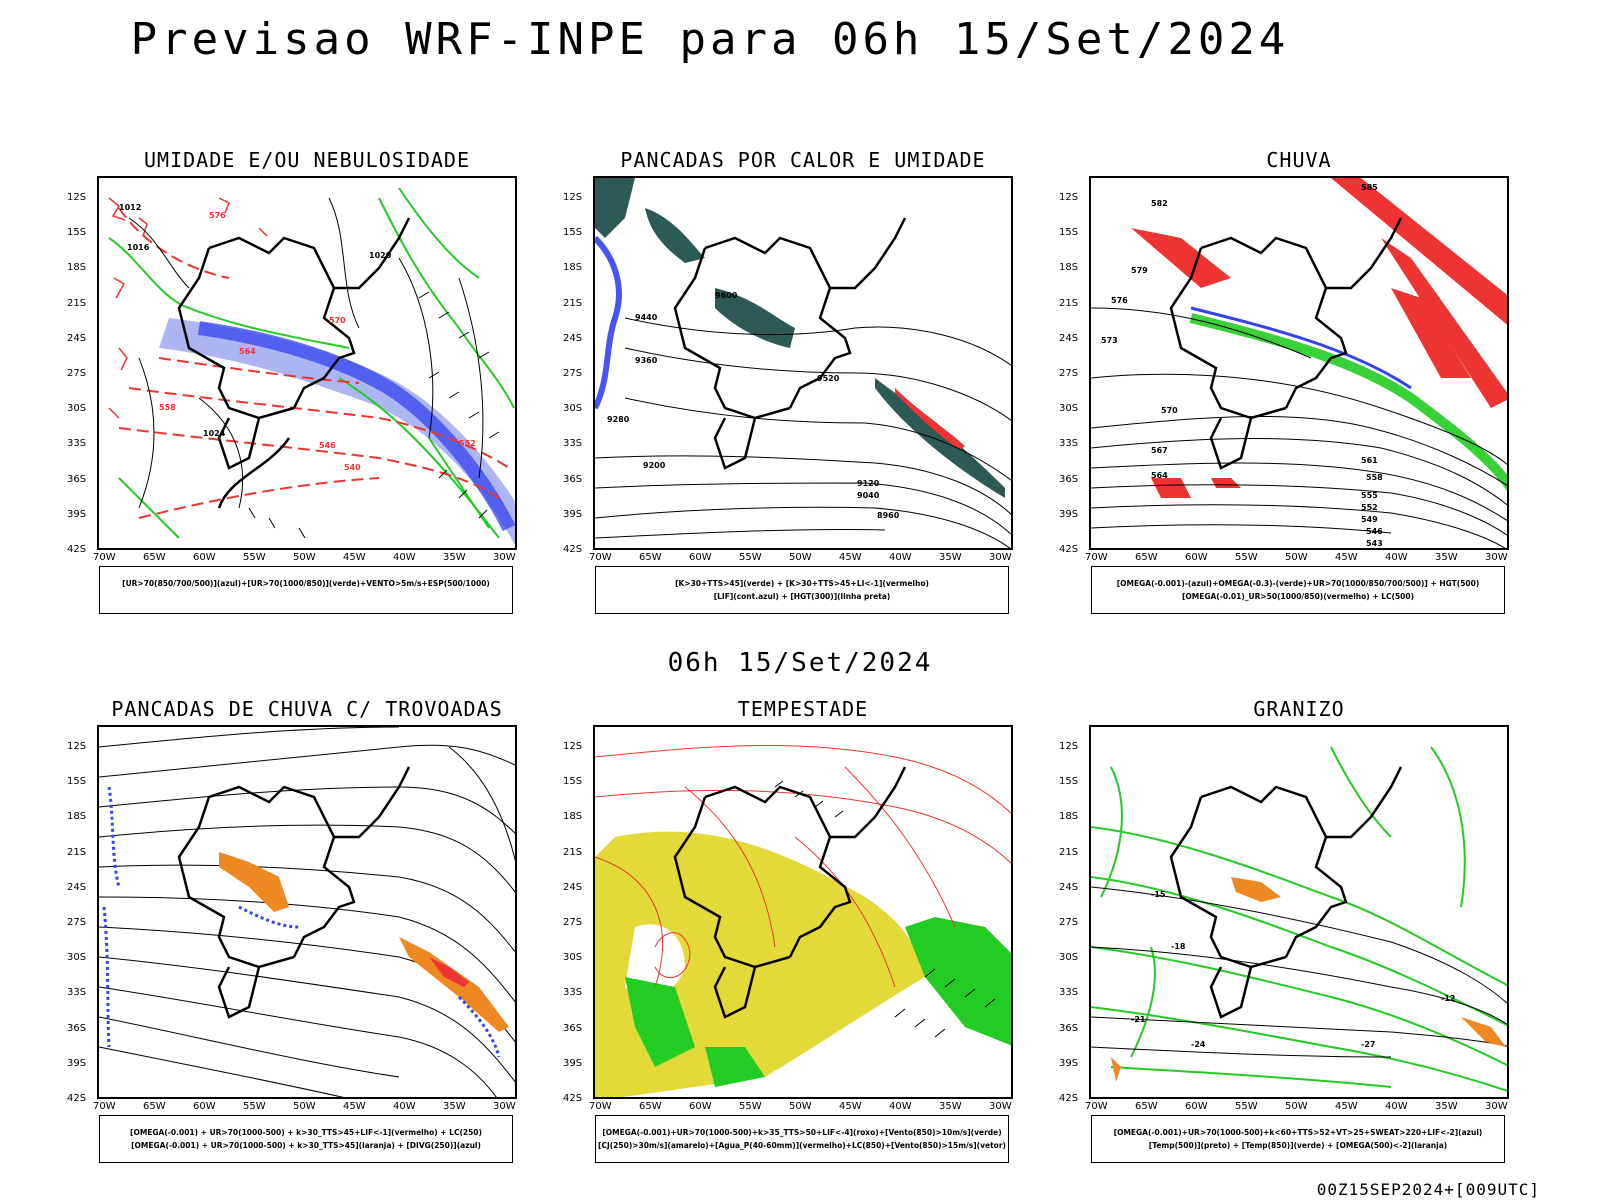  What do you see at coordinates (449, 972) in the screenshot?
I see `thunder-risk-red` at bounding box center [449, 972].